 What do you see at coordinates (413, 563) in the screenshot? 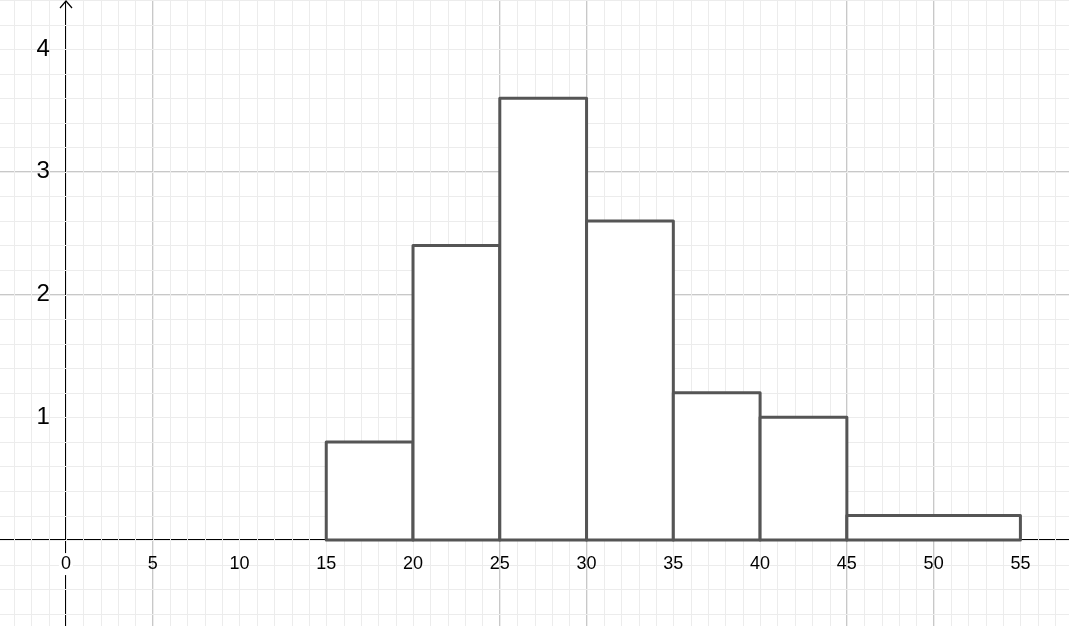
I see `x-tick-label: 20` at bounding box center [413, 563].